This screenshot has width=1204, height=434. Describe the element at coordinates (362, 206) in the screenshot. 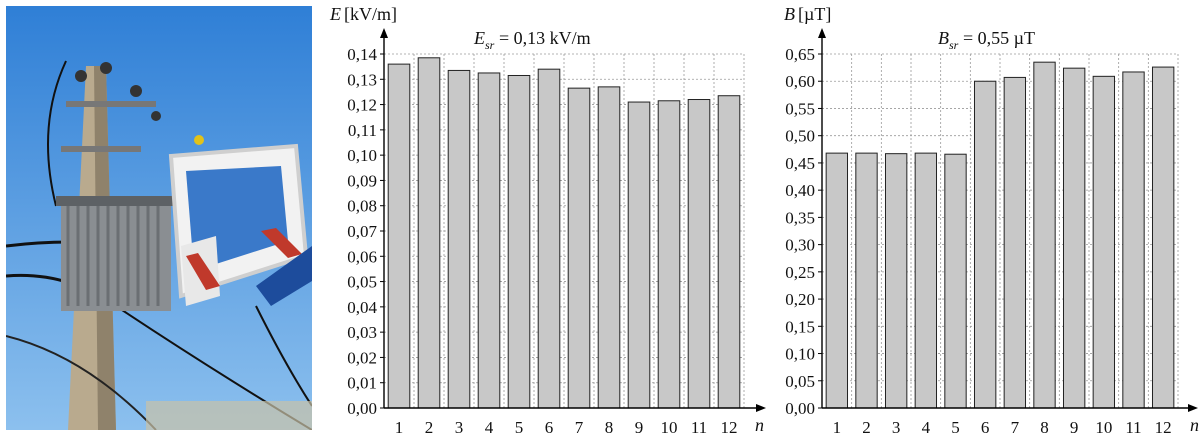

I see `y-tick-label: 0,08` at that location.